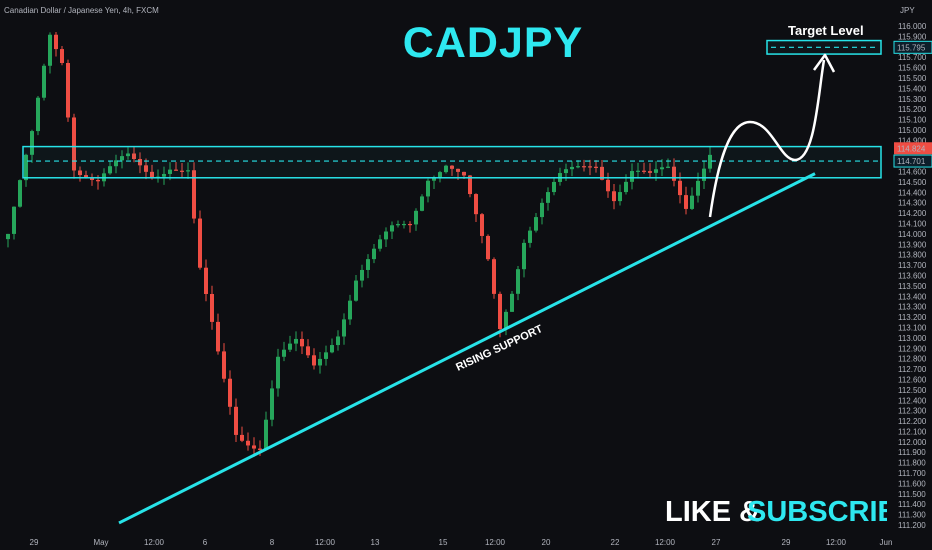 The height and width of the screenshot is (550, 932). What do you see at coordinates (452, 162) in the screenshot?
I see `resistance-zone` at bounding box center [452, 162].